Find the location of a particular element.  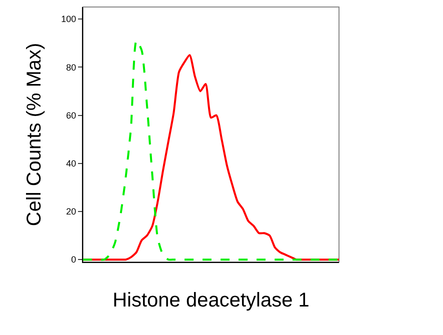

y-tick-label: 100 is located at coordinates (68, 19).